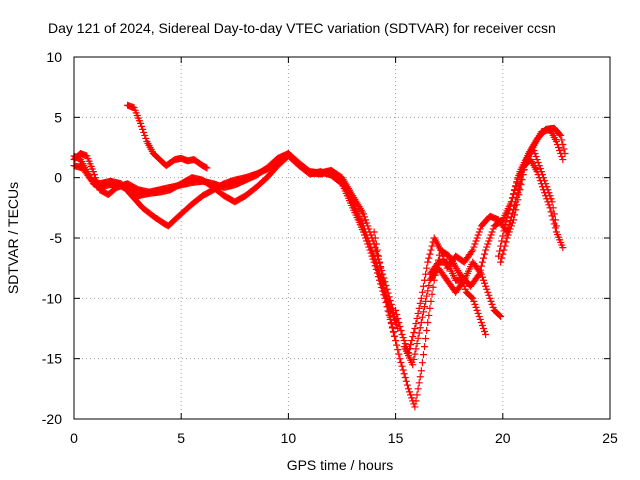 This screenshot has height=480, width=640. Describe the element at coordinates (610, 438) in the screenshot. I see `x-tick-label: 25` at that location.